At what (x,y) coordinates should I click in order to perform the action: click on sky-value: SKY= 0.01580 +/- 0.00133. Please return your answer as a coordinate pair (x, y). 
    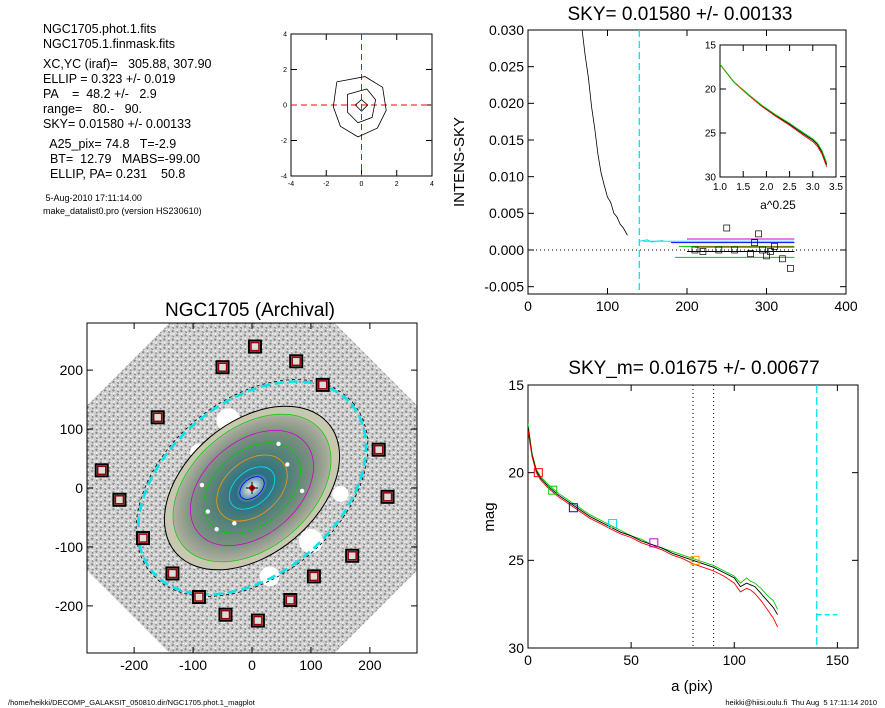
    Looking at the image, I should click on (117, 124).